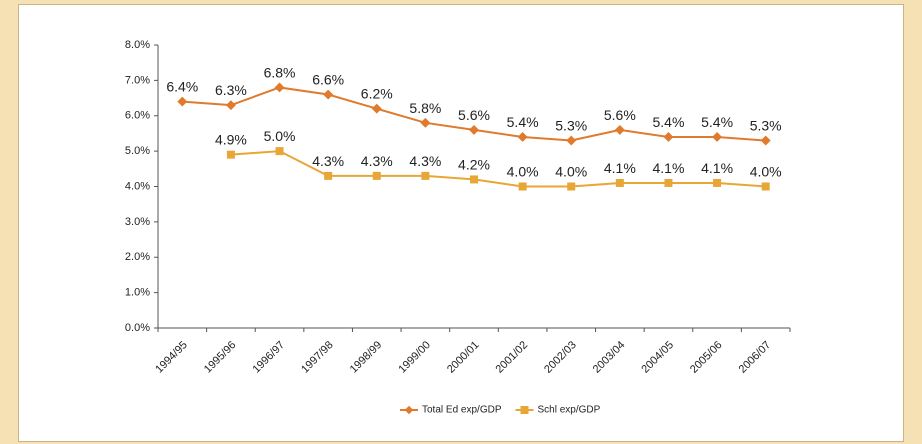 The width and height of the screenshot is (922, 444). Describe the element at coordinates (366, 357) in the screenshot. I see `x-tick-label: 1998/99` at that location.